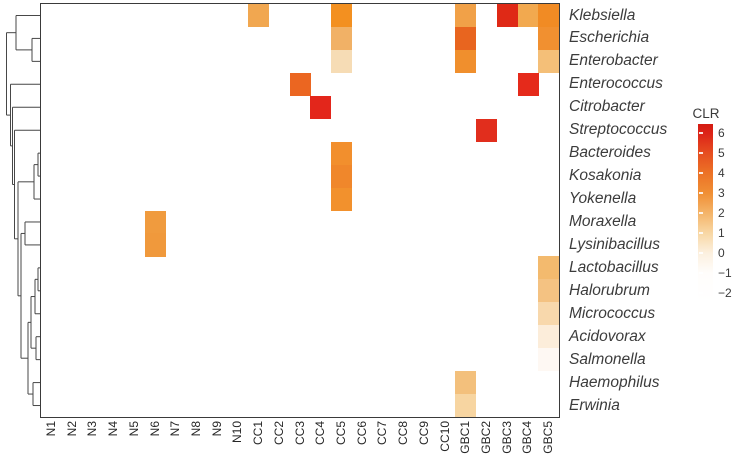 The height and width of the screenshot is (466, 735). Describe the element at coordinates (610, 153) in the screenshot. I see `row-label: Bacteroides` at that location.